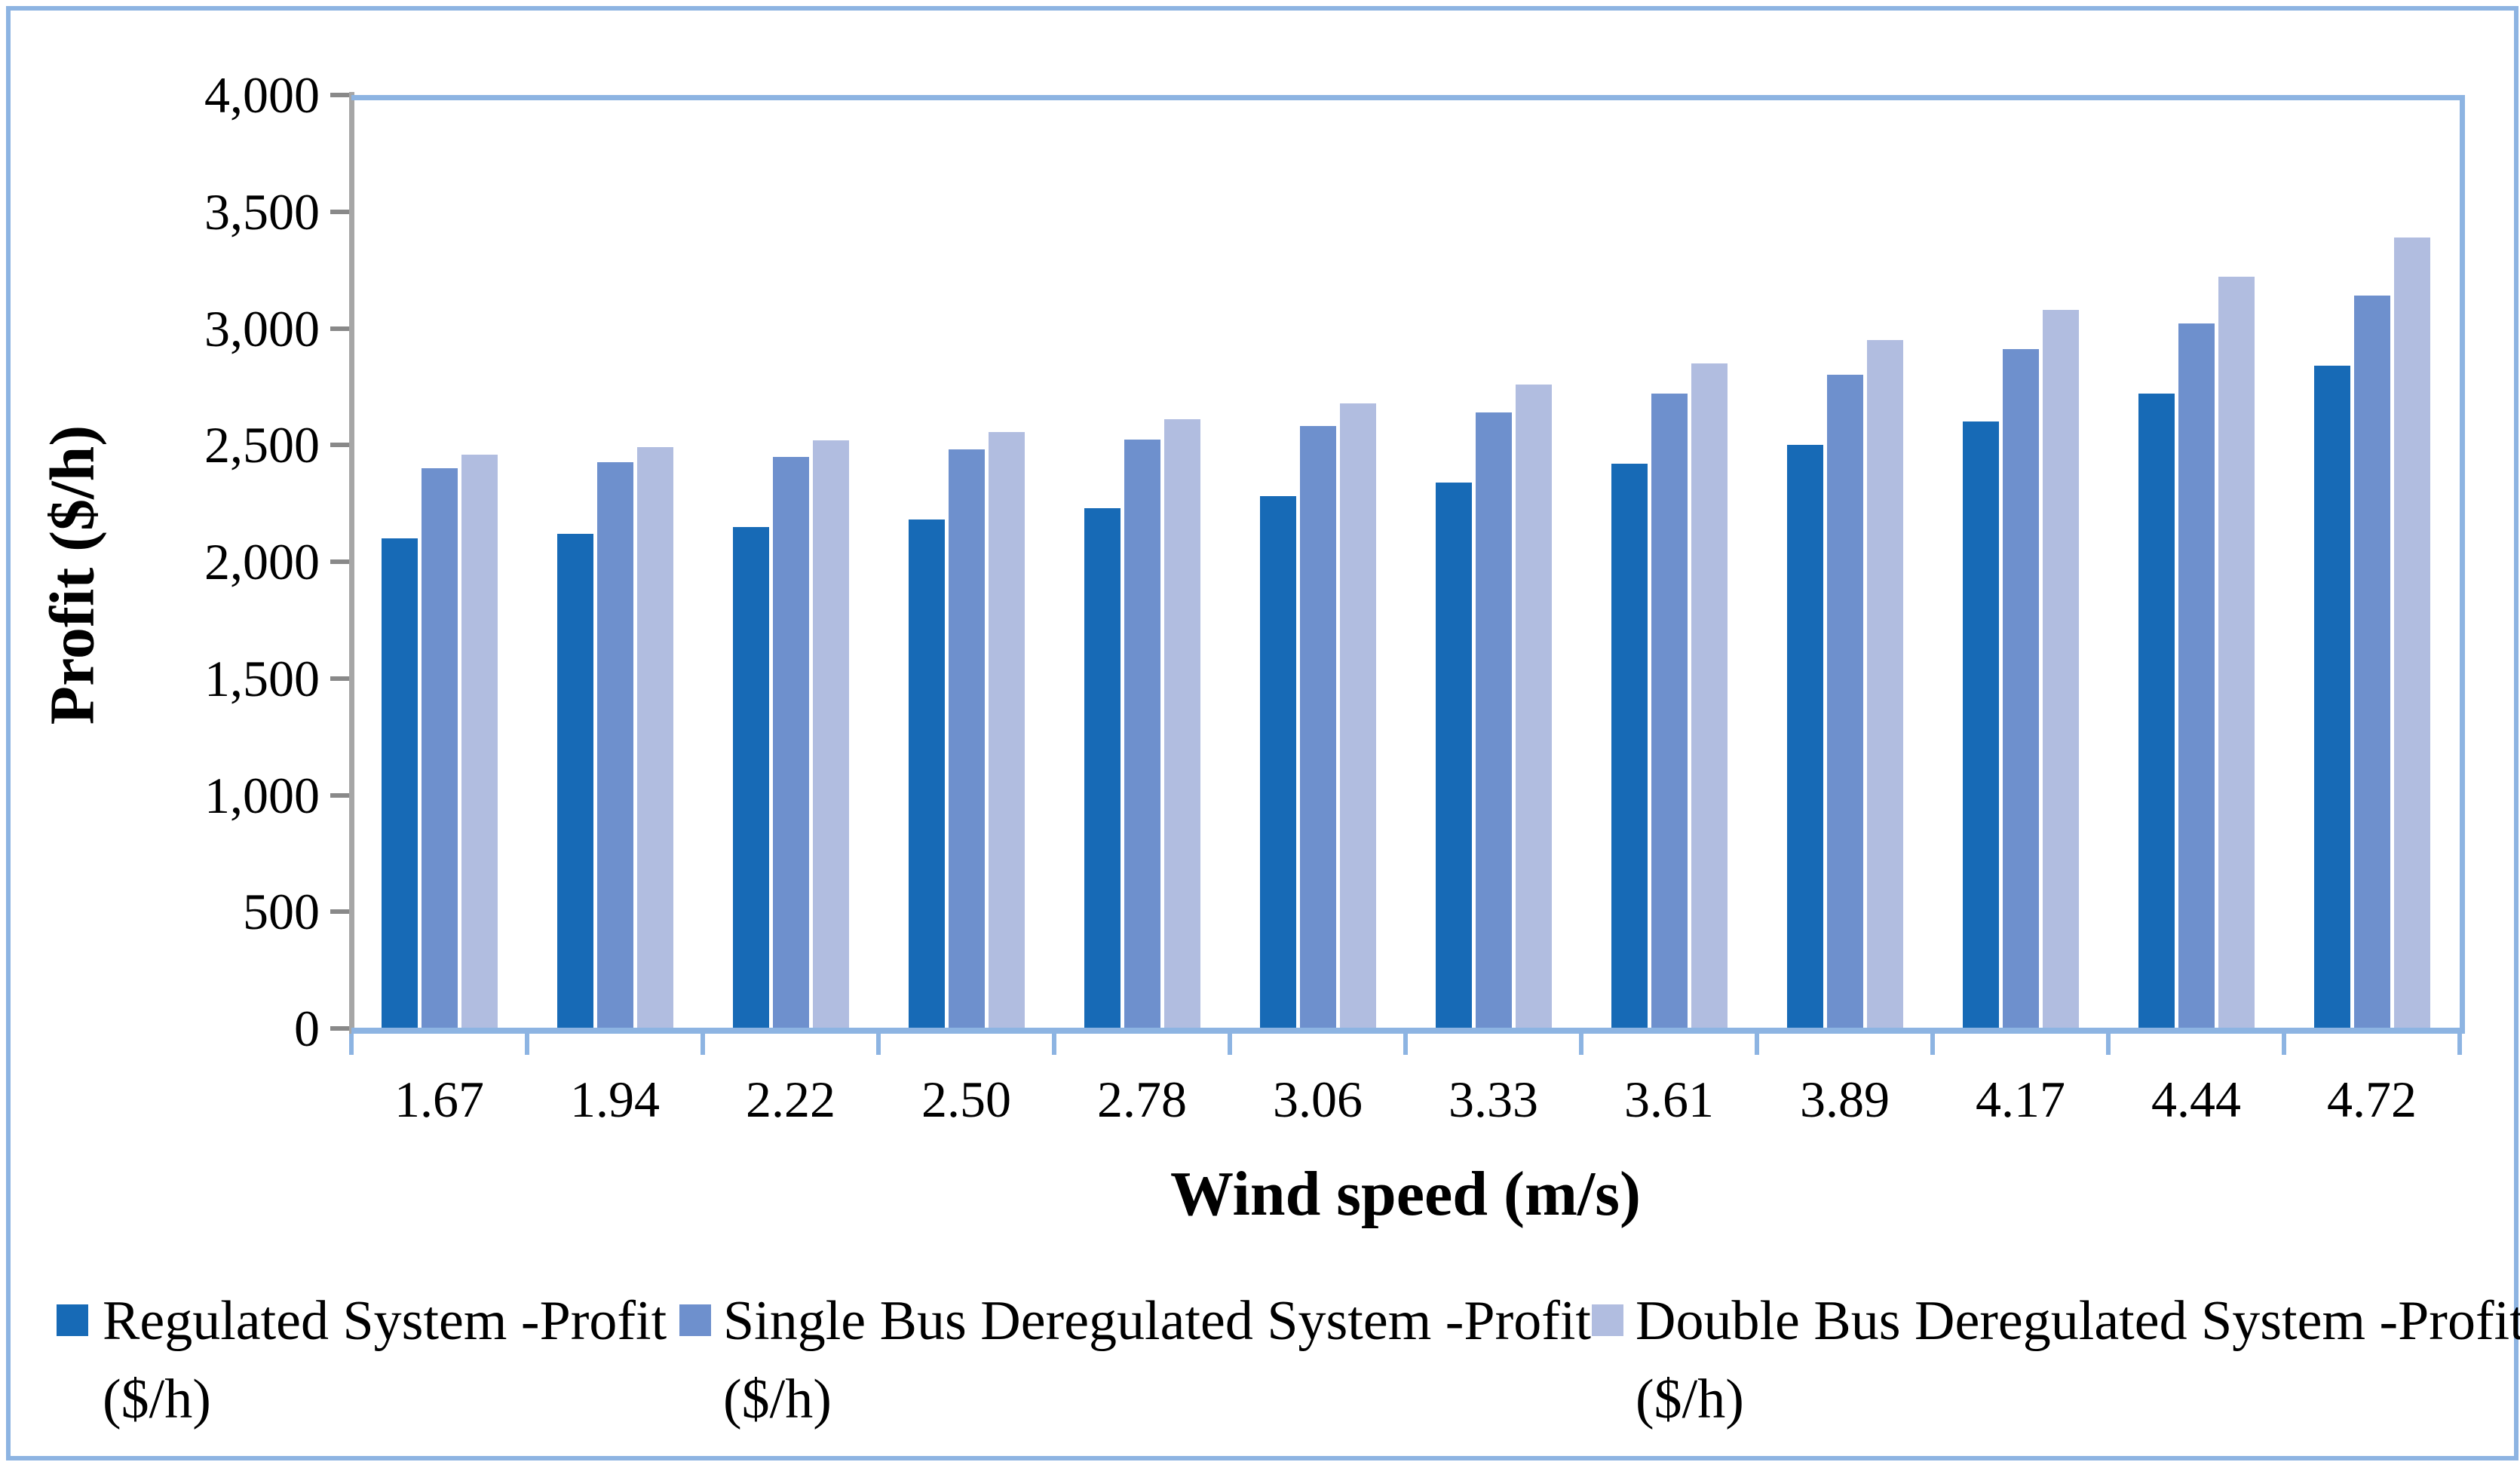  I want to click on bar-series3-cat4, so click(1006, 730).